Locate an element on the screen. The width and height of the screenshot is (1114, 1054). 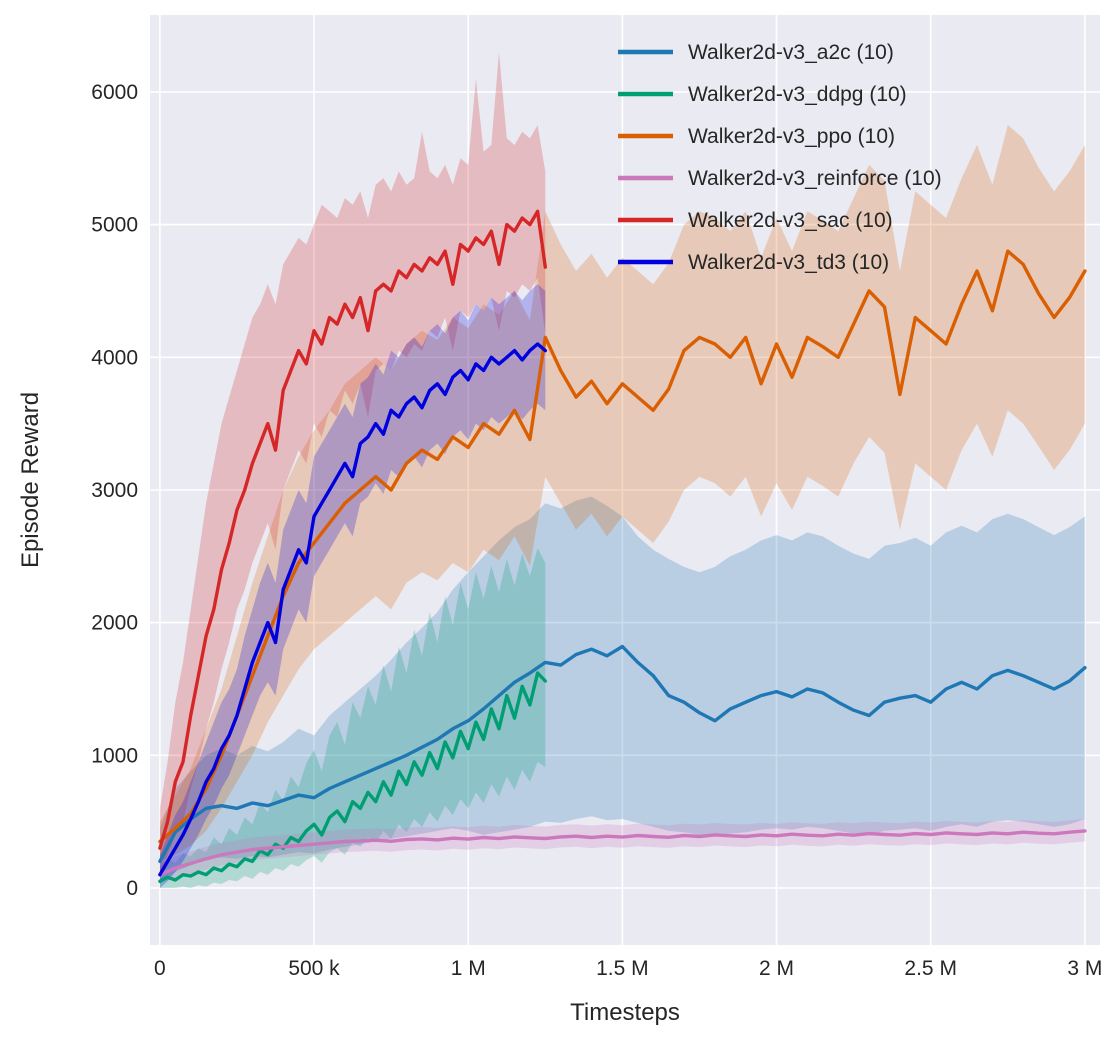
series-line-ddpg is located at coordinates (352, 777).